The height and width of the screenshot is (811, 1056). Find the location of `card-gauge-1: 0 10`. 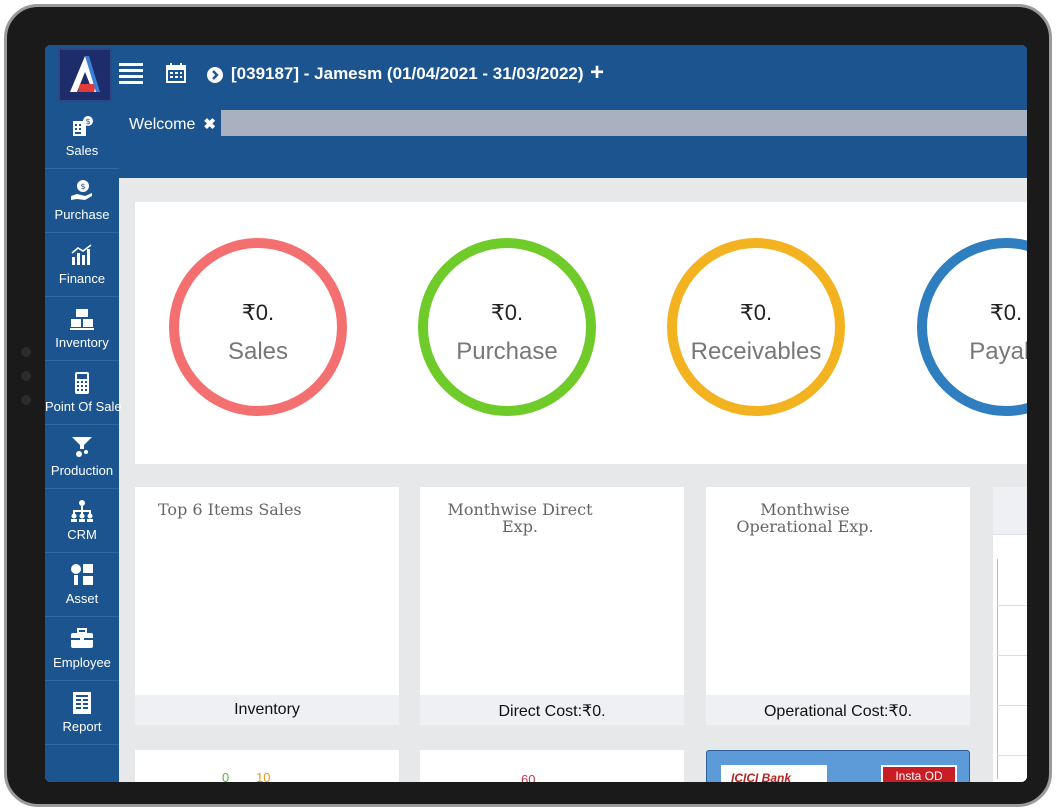

card-gauge-1: 0 10 is located at coordinates (267, 766).